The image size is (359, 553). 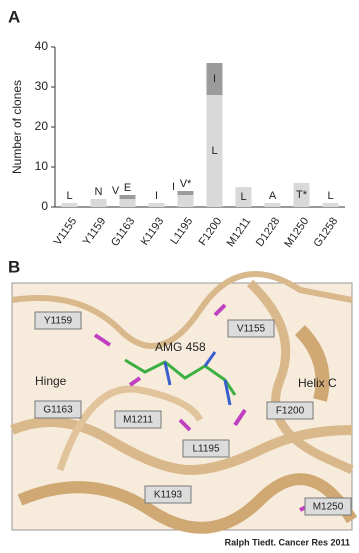 I want to click on residue-label: G1163, so click(x=58, y=410).